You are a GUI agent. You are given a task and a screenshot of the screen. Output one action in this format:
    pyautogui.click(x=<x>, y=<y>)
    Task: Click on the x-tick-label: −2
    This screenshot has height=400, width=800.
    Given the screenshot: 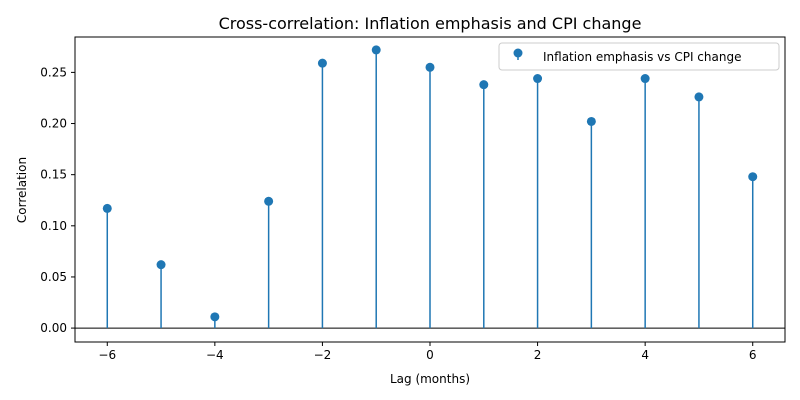 What is the action you would take?
    pyautogui.click(x=323, y=355)
    